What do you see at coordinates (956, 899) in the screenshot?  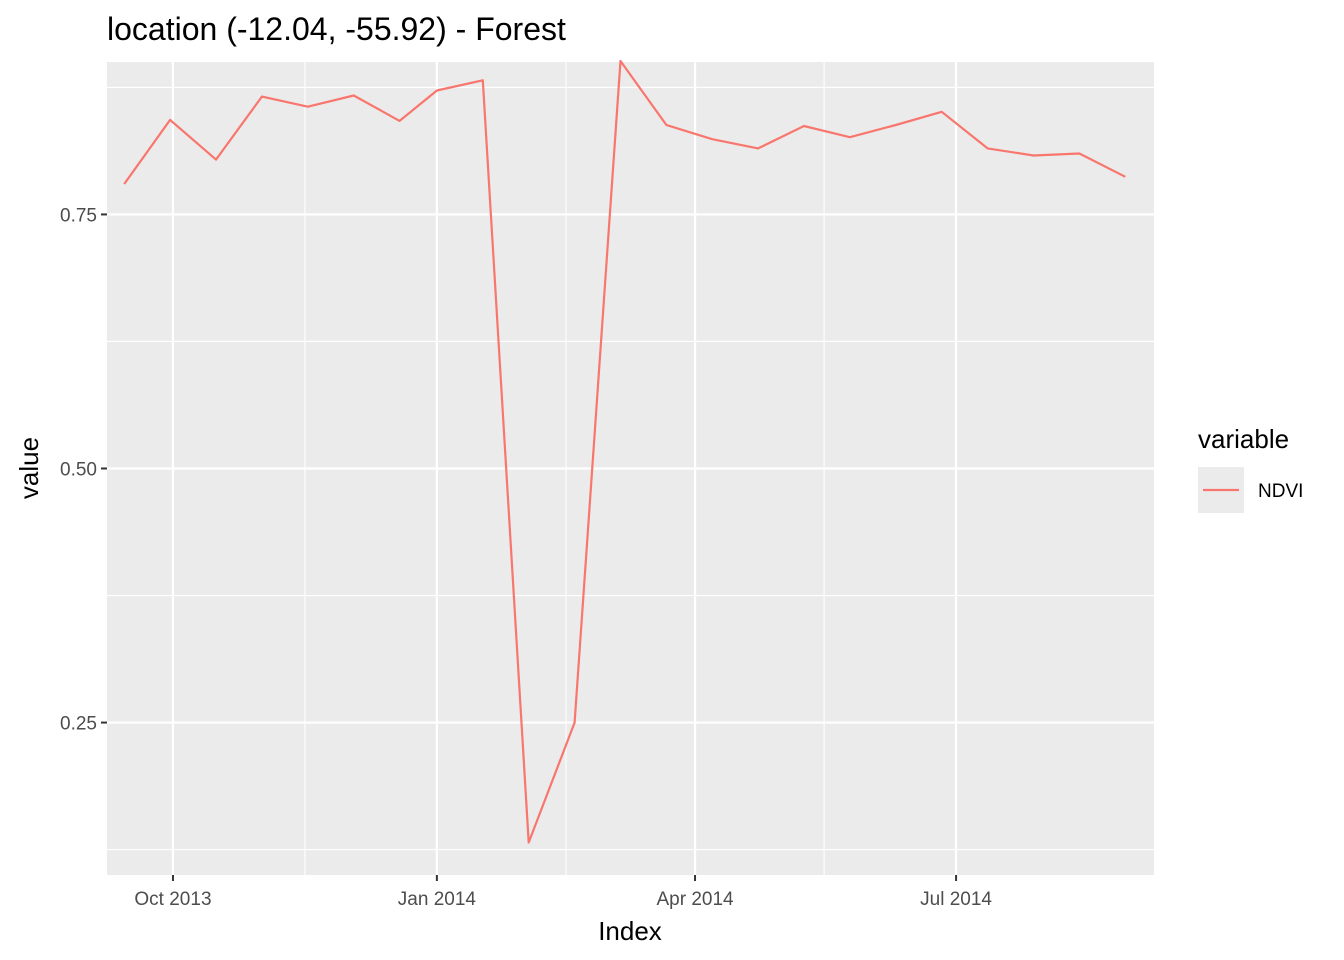 I see `x-tick-label: Jul 2014` at bounding box center [956, 899].